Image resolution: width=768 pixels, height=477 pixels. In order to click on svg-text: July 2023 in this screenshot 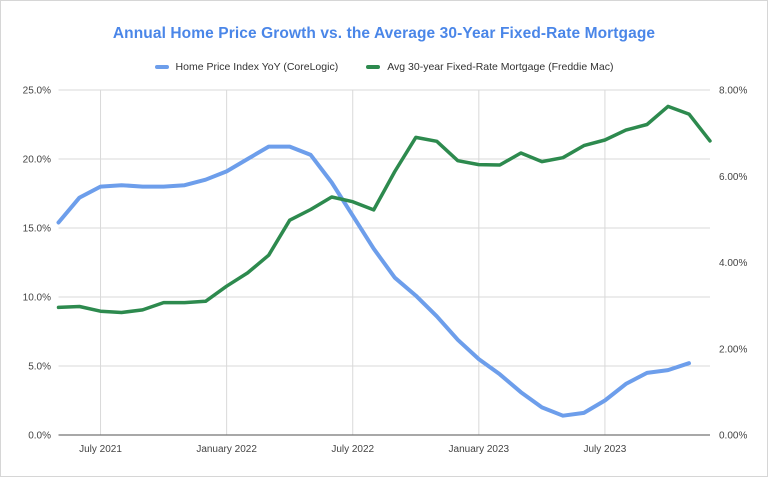, I will do `click(605, 449)`.